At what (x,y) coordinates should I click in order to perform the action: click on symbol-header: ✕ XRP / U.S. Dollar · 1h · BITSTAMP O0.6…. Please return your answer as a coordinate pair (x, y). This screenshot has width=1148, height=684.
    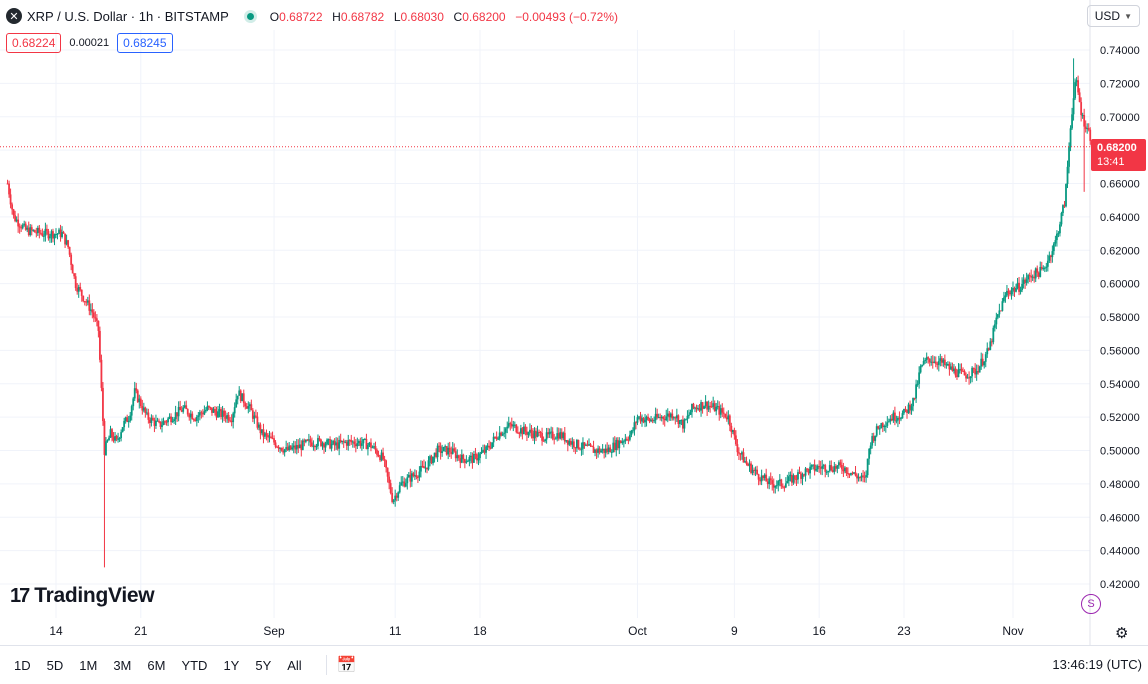
    Looking at the image, I should click on (312, 16).